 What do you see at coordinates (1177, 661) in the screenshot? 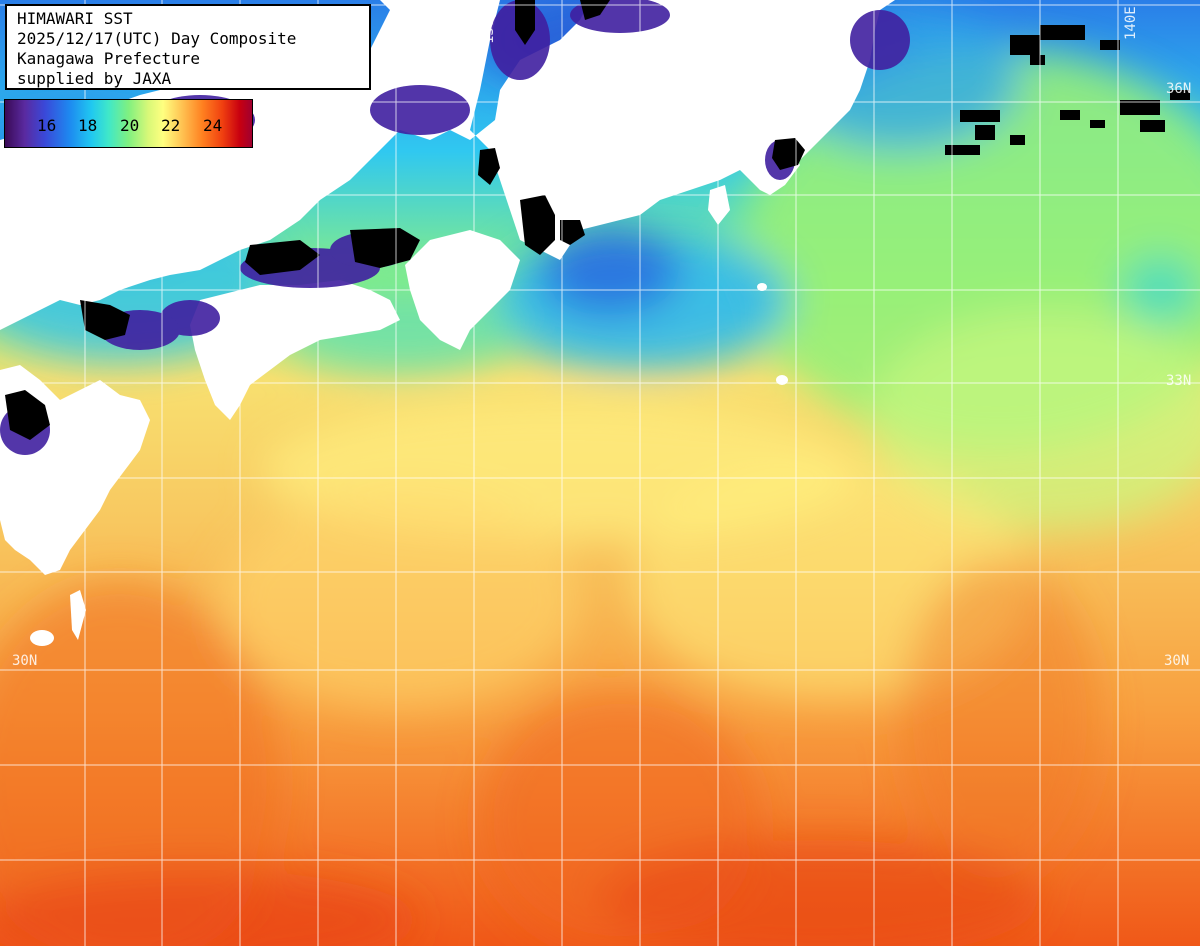
I see `lat-label-30n-right: 30N` at bounding box center [1177, 661].